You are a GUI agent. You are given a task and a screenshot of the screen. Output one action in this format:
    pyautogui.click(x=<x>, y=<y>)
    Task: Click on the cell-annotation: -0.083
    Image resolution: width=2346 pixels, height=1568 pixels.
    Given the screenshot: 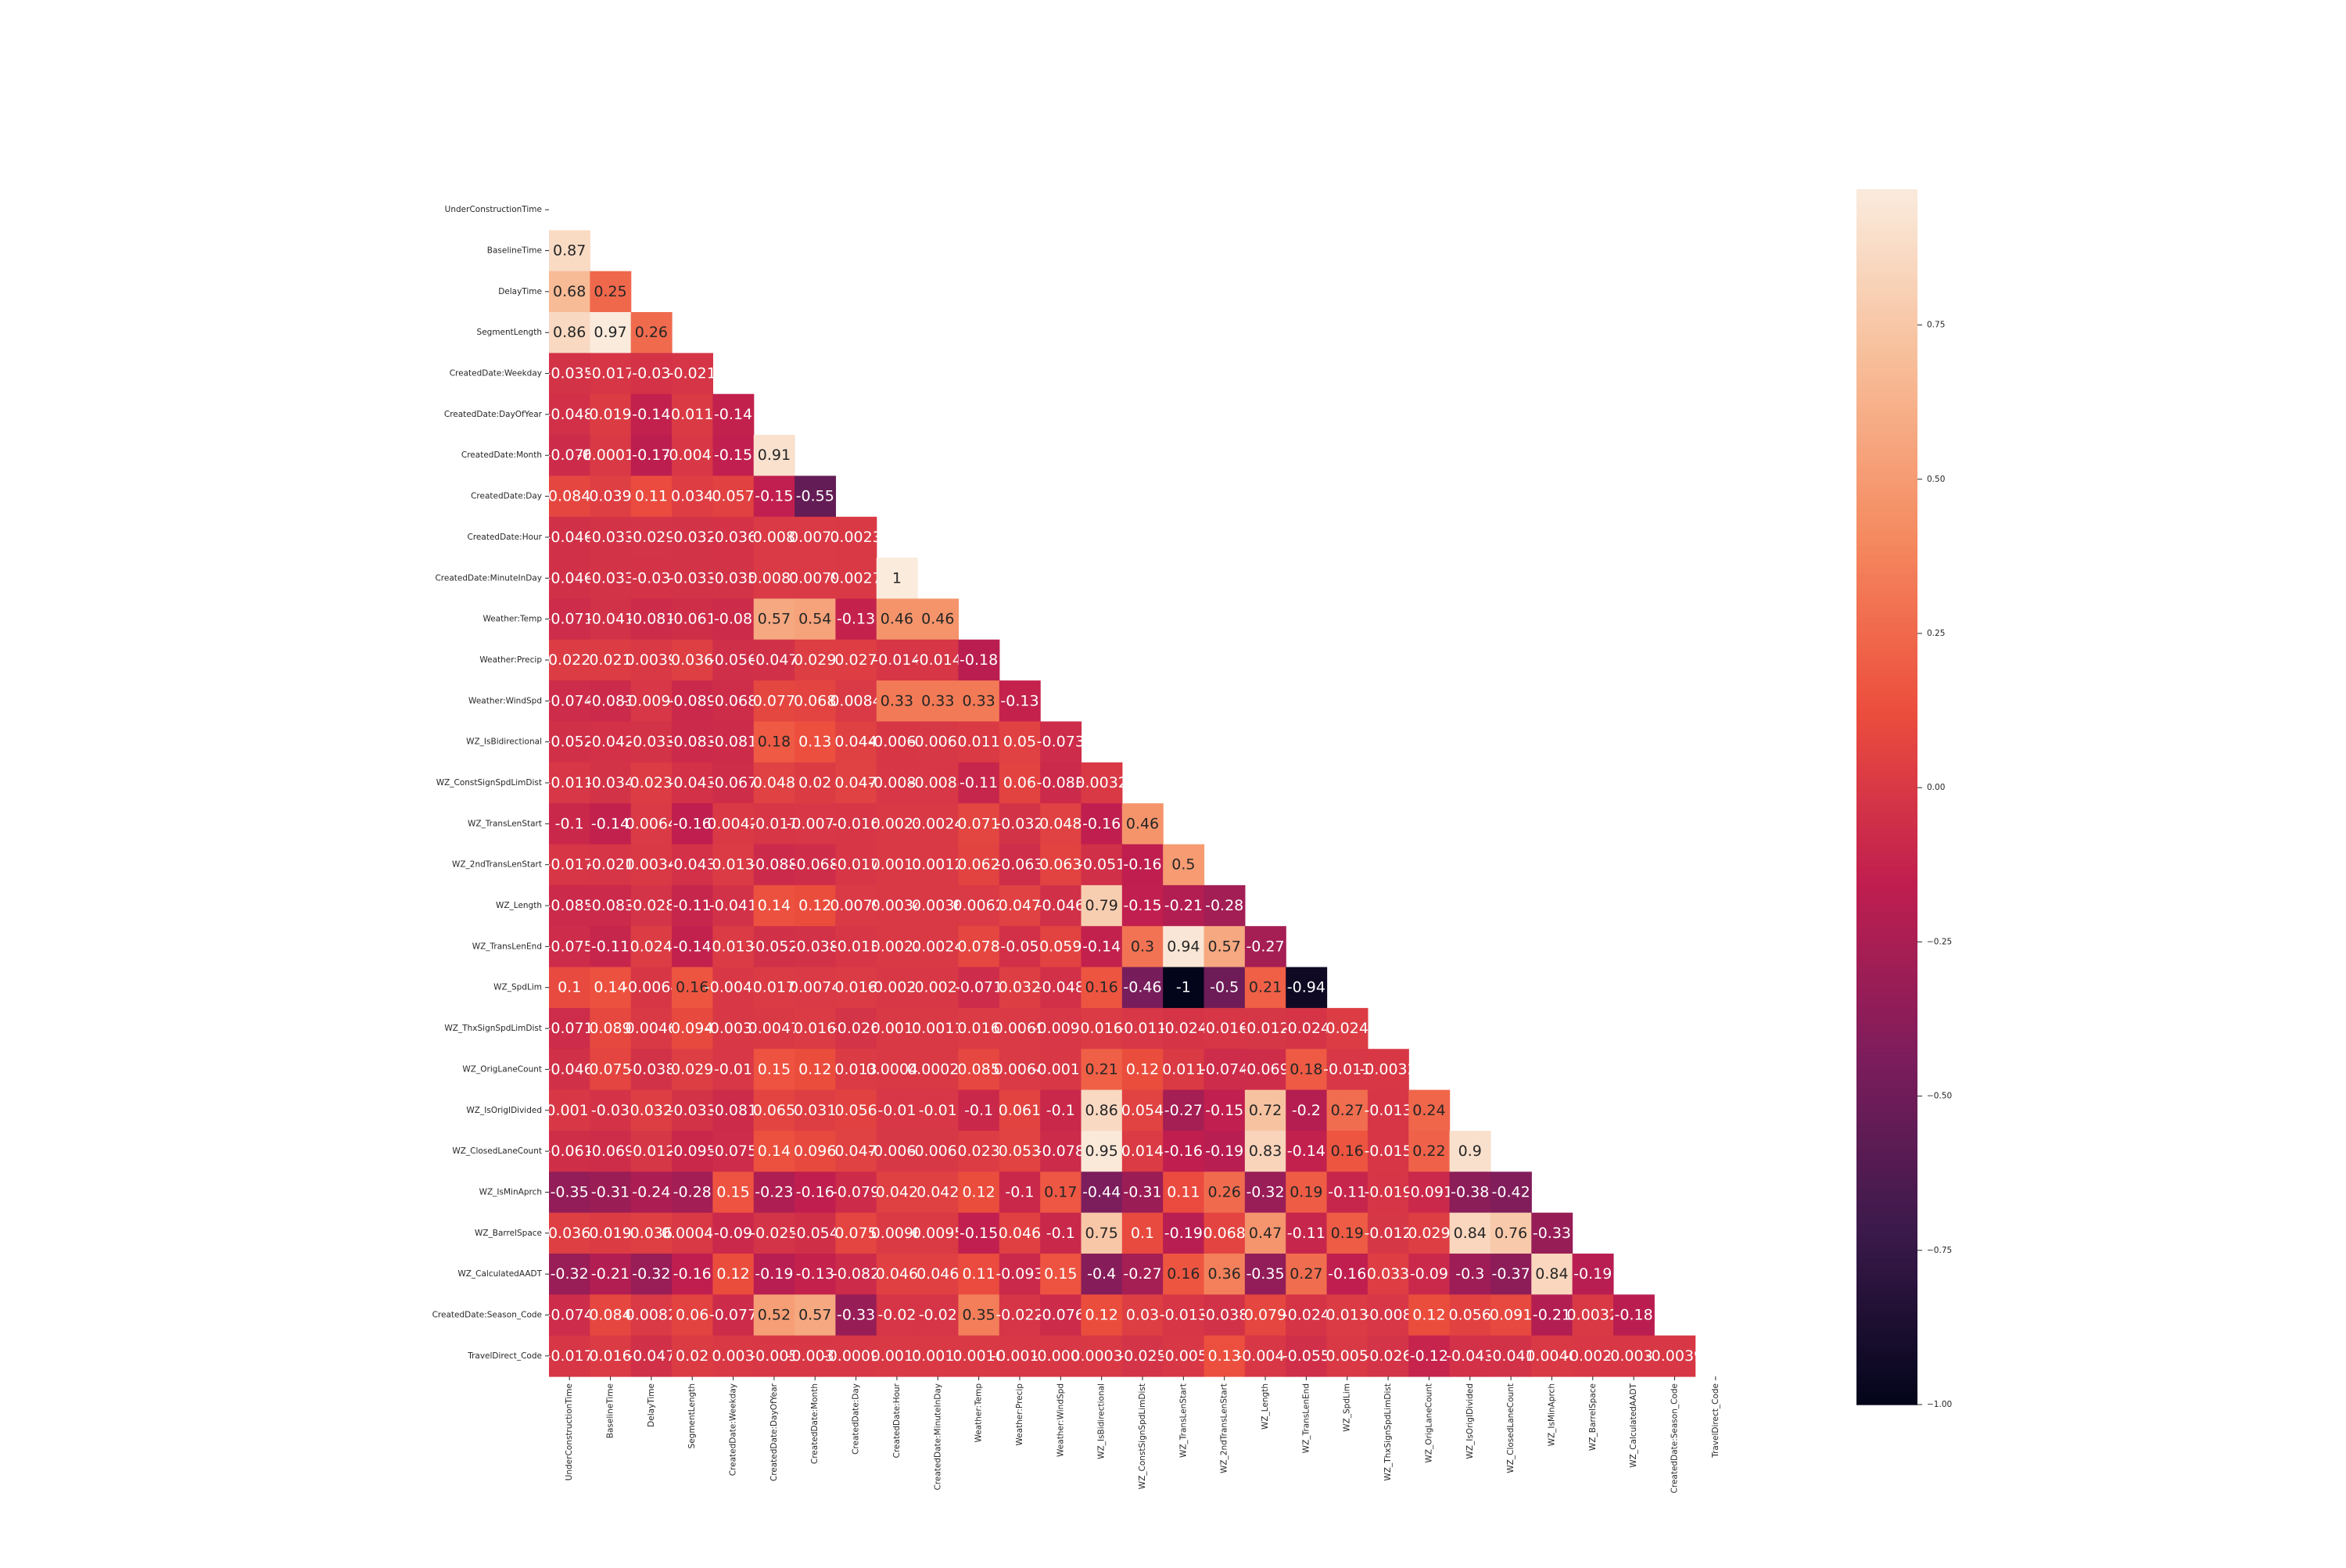 What is the action you would take?
    pyautogui.click(x=692, y=742)
    